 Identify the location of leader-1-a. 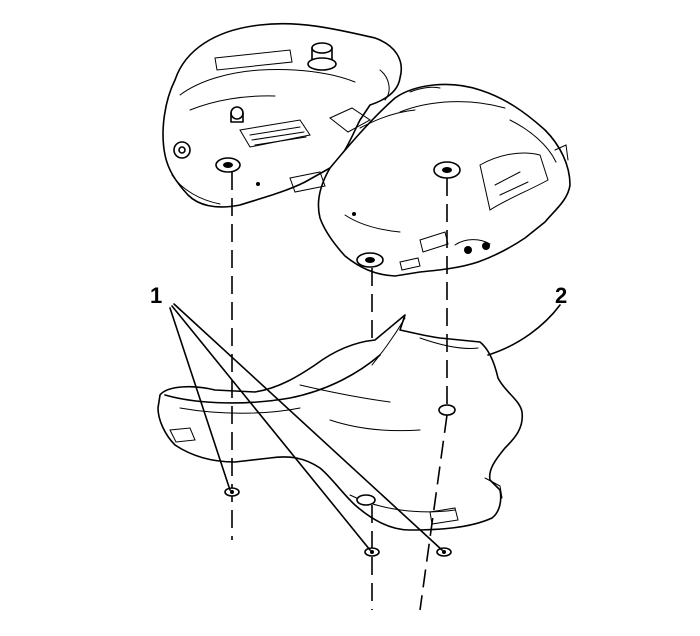
(200, 399).